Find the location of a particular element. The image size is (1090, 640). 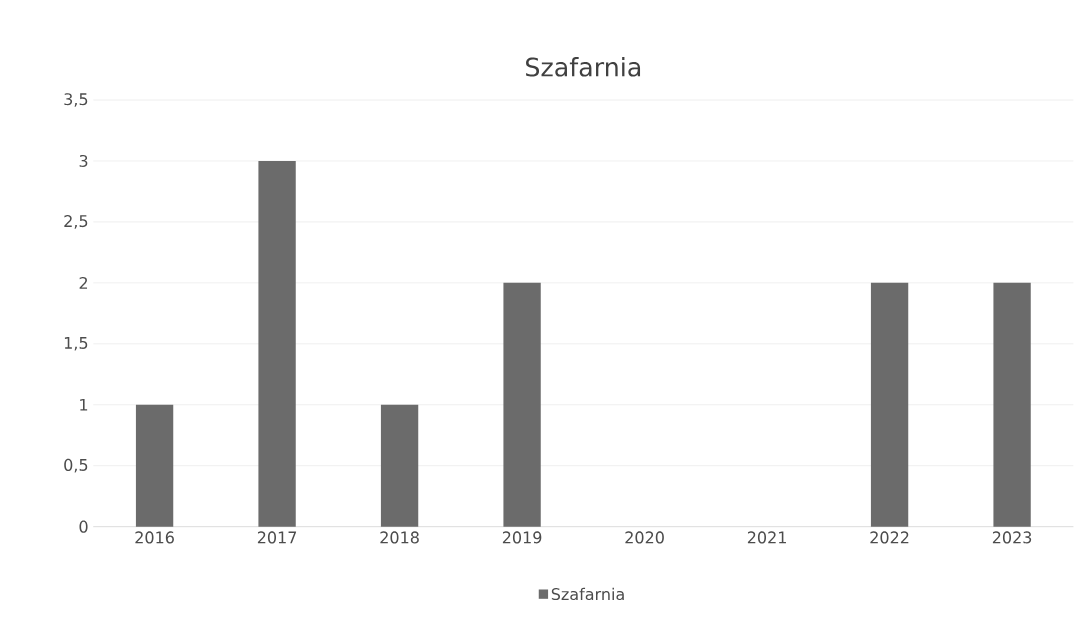

y-tick-label: 0 is located at coordinates (83, 526).